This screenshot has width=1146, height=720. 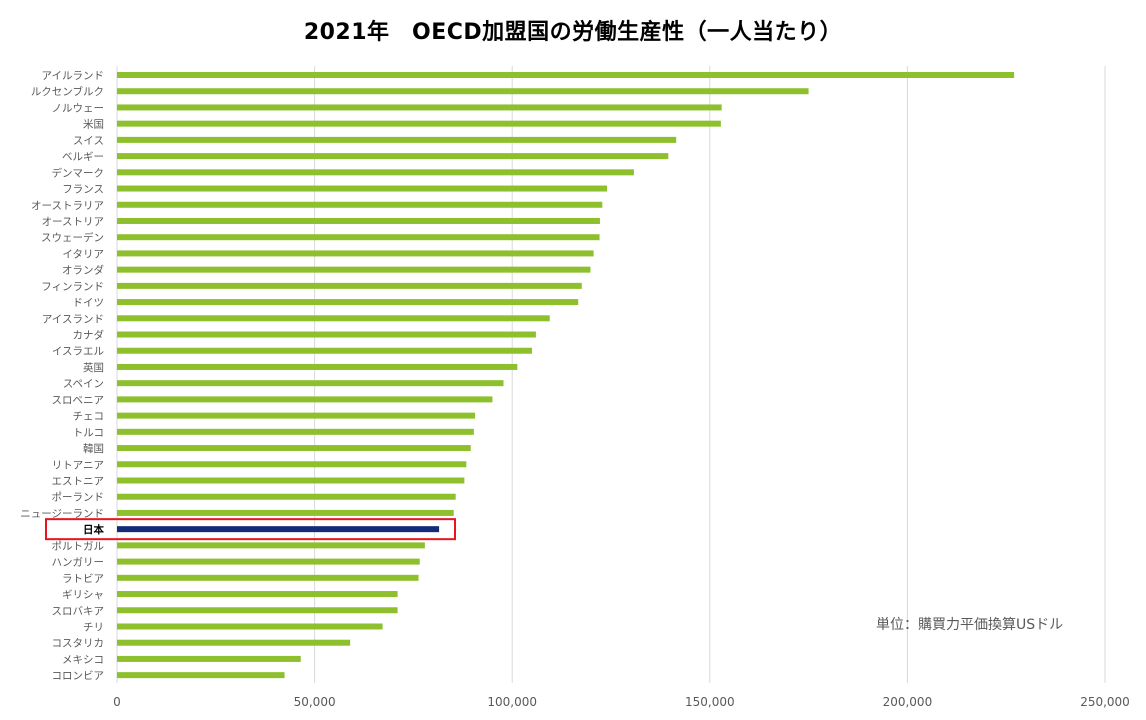 What do you see at coordinates (78, 108) in the screenshot?
I see `category-label: ノルウェー` at bounding box center [78, 108].